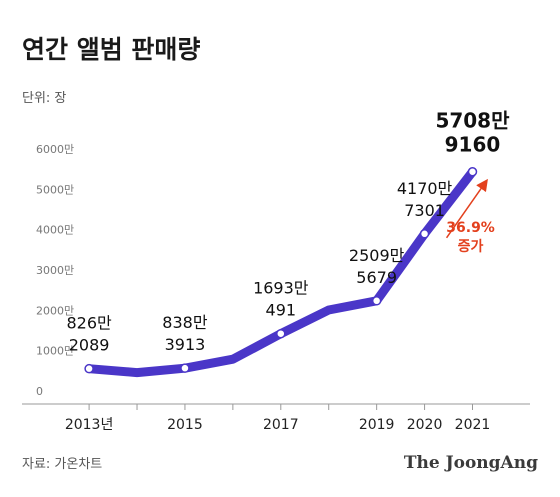 The image size is (560, 497). I want to click on x-tick-label: 2021, so click(473, 425).